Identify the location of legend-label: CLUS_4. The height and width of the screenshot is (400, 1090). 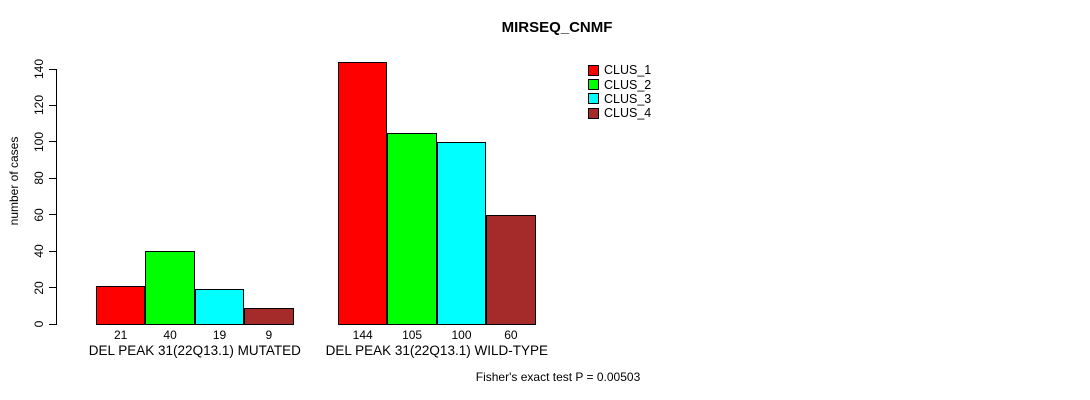
(628, 113).